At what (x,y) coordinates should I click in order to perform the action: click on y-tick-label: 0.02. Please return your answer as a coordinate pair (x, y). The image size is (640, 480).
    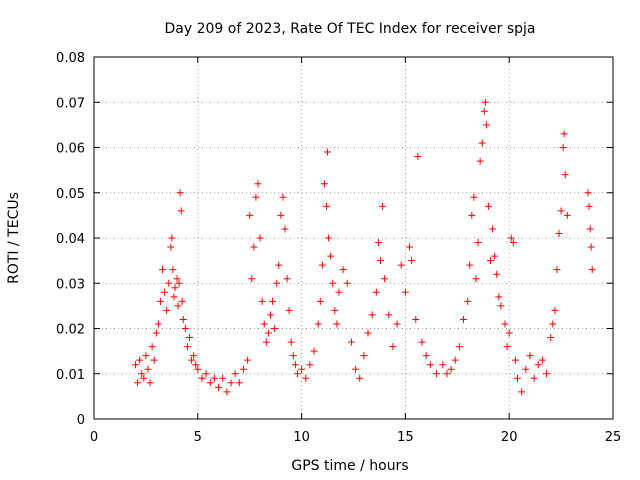
    Looking at the image, I should click on (70, 330).